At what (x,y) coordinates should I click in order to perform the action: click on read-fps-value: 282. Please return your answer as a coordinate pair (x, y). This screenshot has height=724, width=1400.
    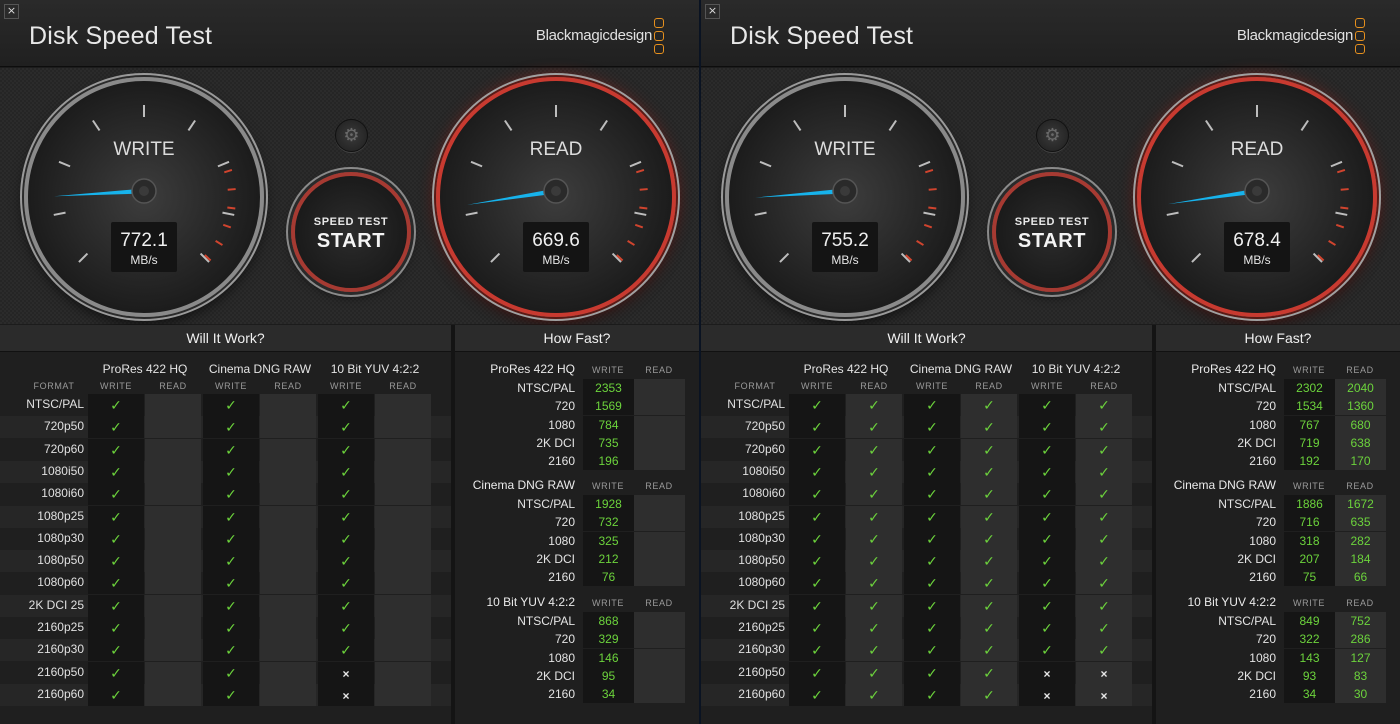
    Looking at the image, I should click on (1360, 540).